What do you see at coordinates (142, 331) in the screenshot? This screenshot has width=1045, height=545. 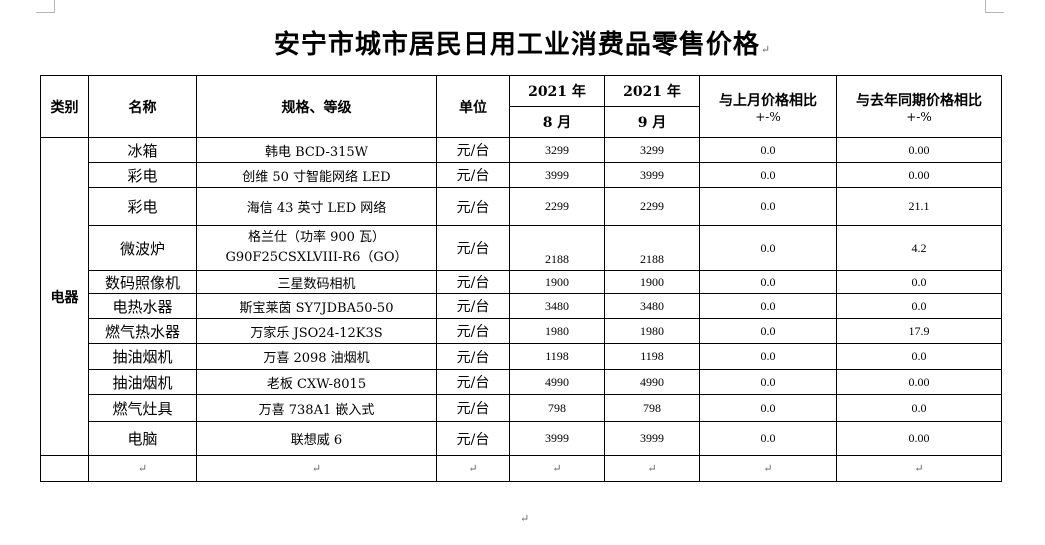 I see `item-name: 燃气热水器` at bounding box center [142, 331].